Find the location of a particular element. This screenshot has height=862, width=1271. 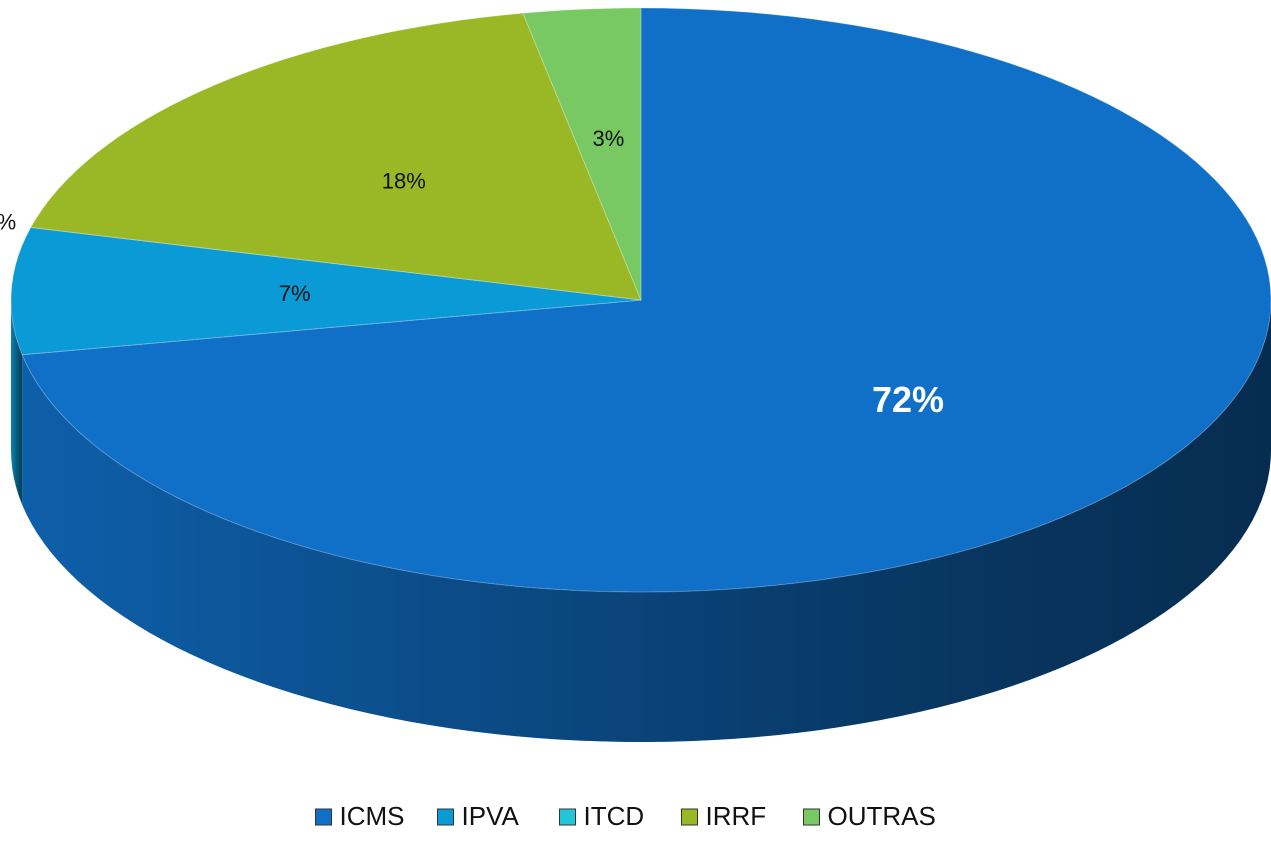

legend-label: ICMS is located at coordinates (372, 816).